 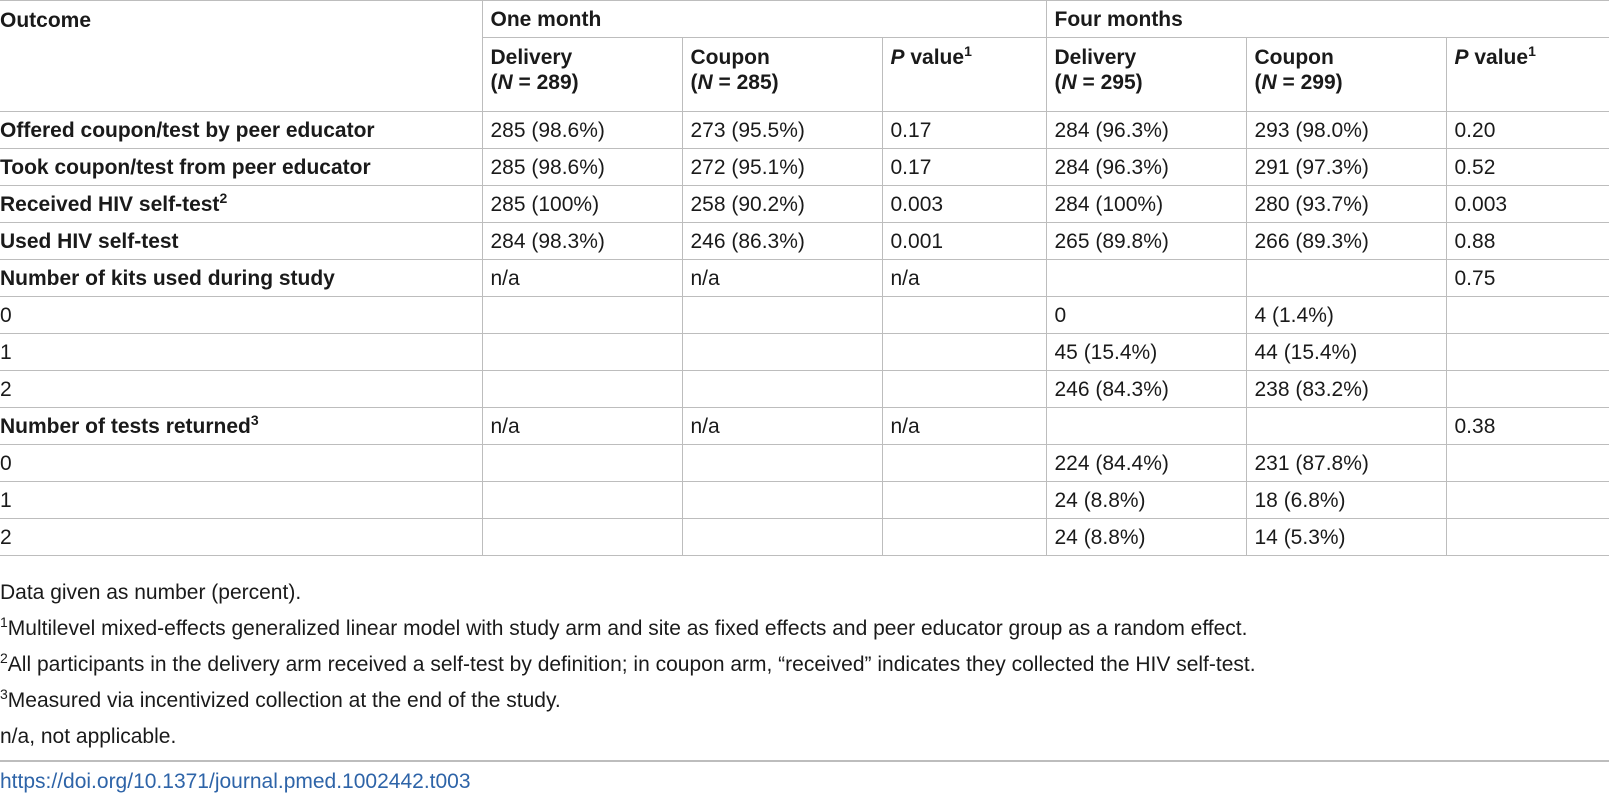 What do you see at coordinates (1345, 537) in the screenshot?
I see `table-cell: 14 (5.3%)` at bounding box center [1345, 537].